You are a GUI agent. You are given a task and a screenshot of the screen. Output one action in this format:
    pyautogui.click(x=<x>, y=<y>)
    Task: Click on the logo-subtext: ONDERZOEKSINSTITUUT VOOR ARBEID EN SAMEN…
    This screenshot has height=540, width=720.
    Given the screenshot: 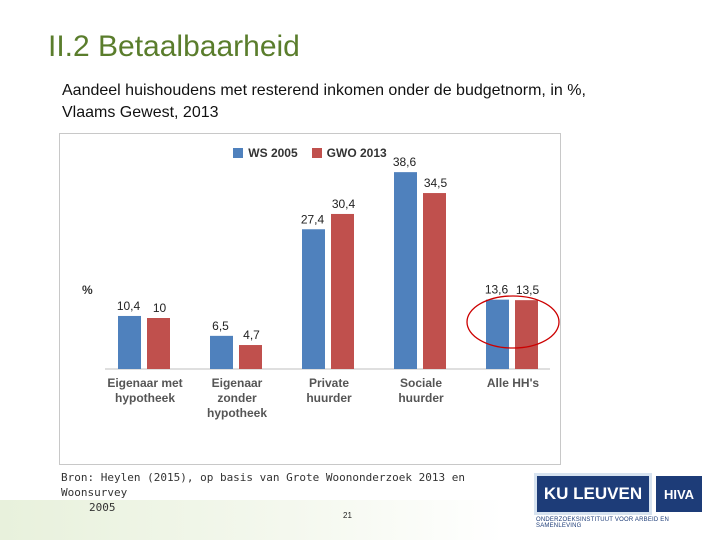 What is the action you would take?
    pyautogui.click(x=603, y=523)
    